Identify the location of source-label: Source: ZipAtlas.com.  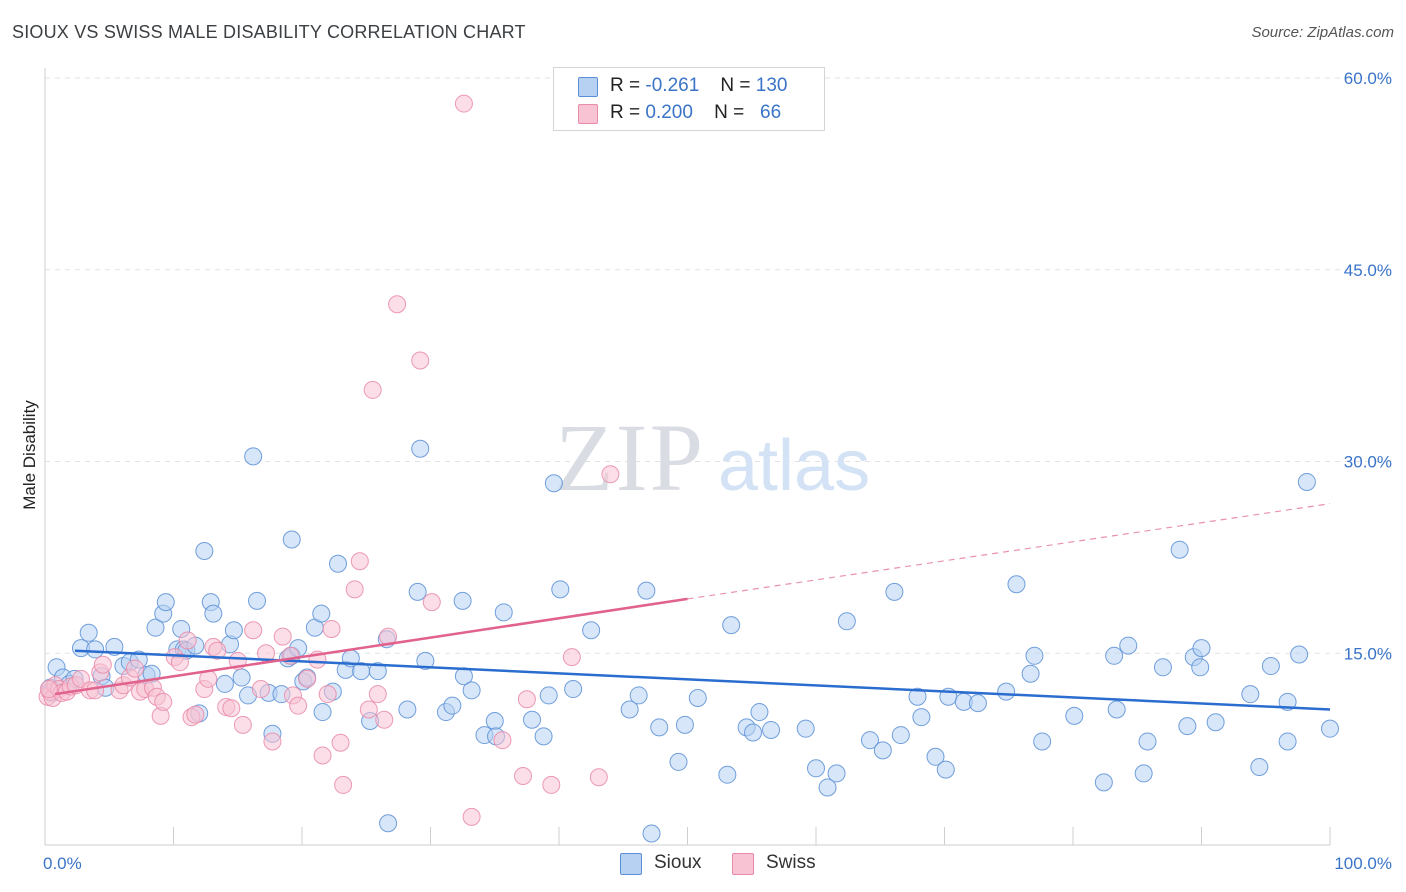
(1322, 32).